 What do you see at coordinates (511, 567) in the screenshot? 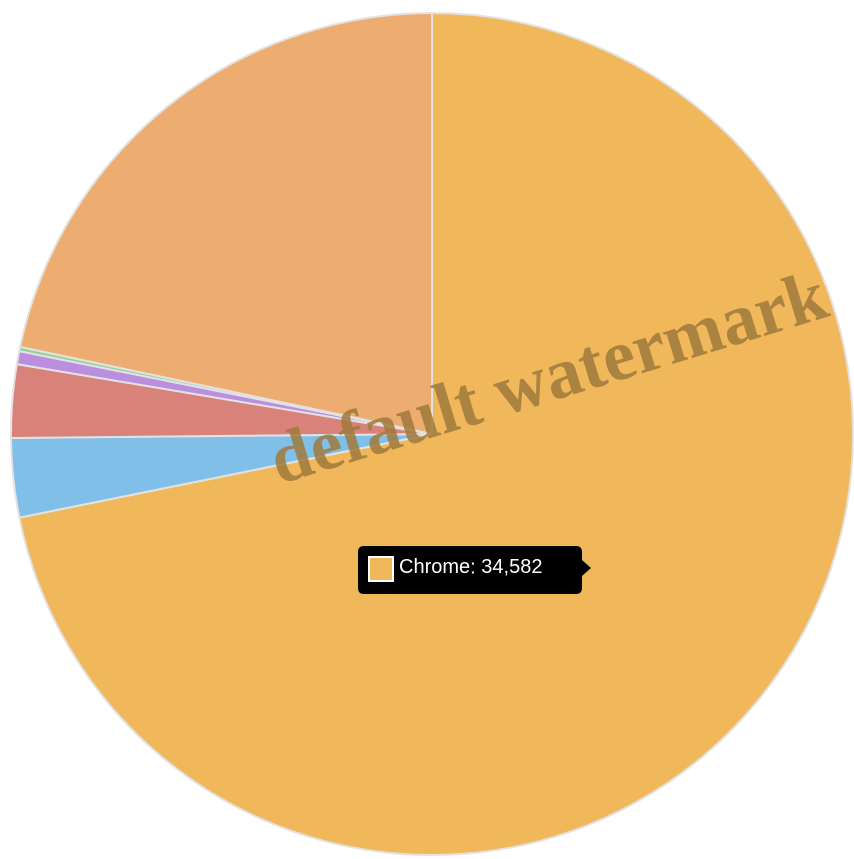
I see `tooltip-value: 34,582` at bounding box center [511, 567].